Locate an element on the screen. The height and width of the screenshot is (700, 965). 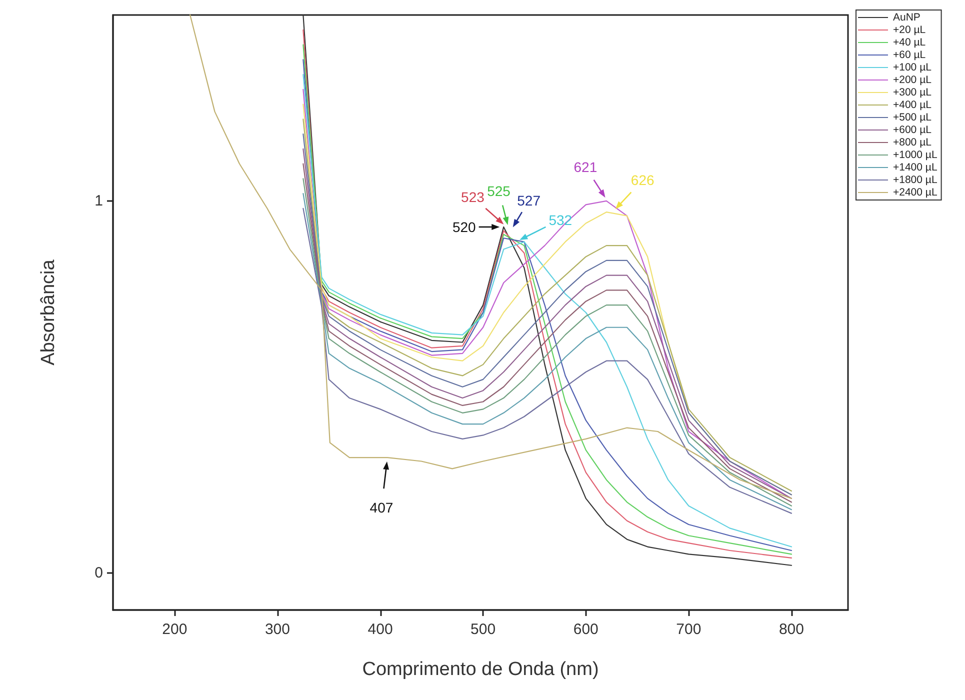
annotation: 621 is located at coordinates (586, 166).